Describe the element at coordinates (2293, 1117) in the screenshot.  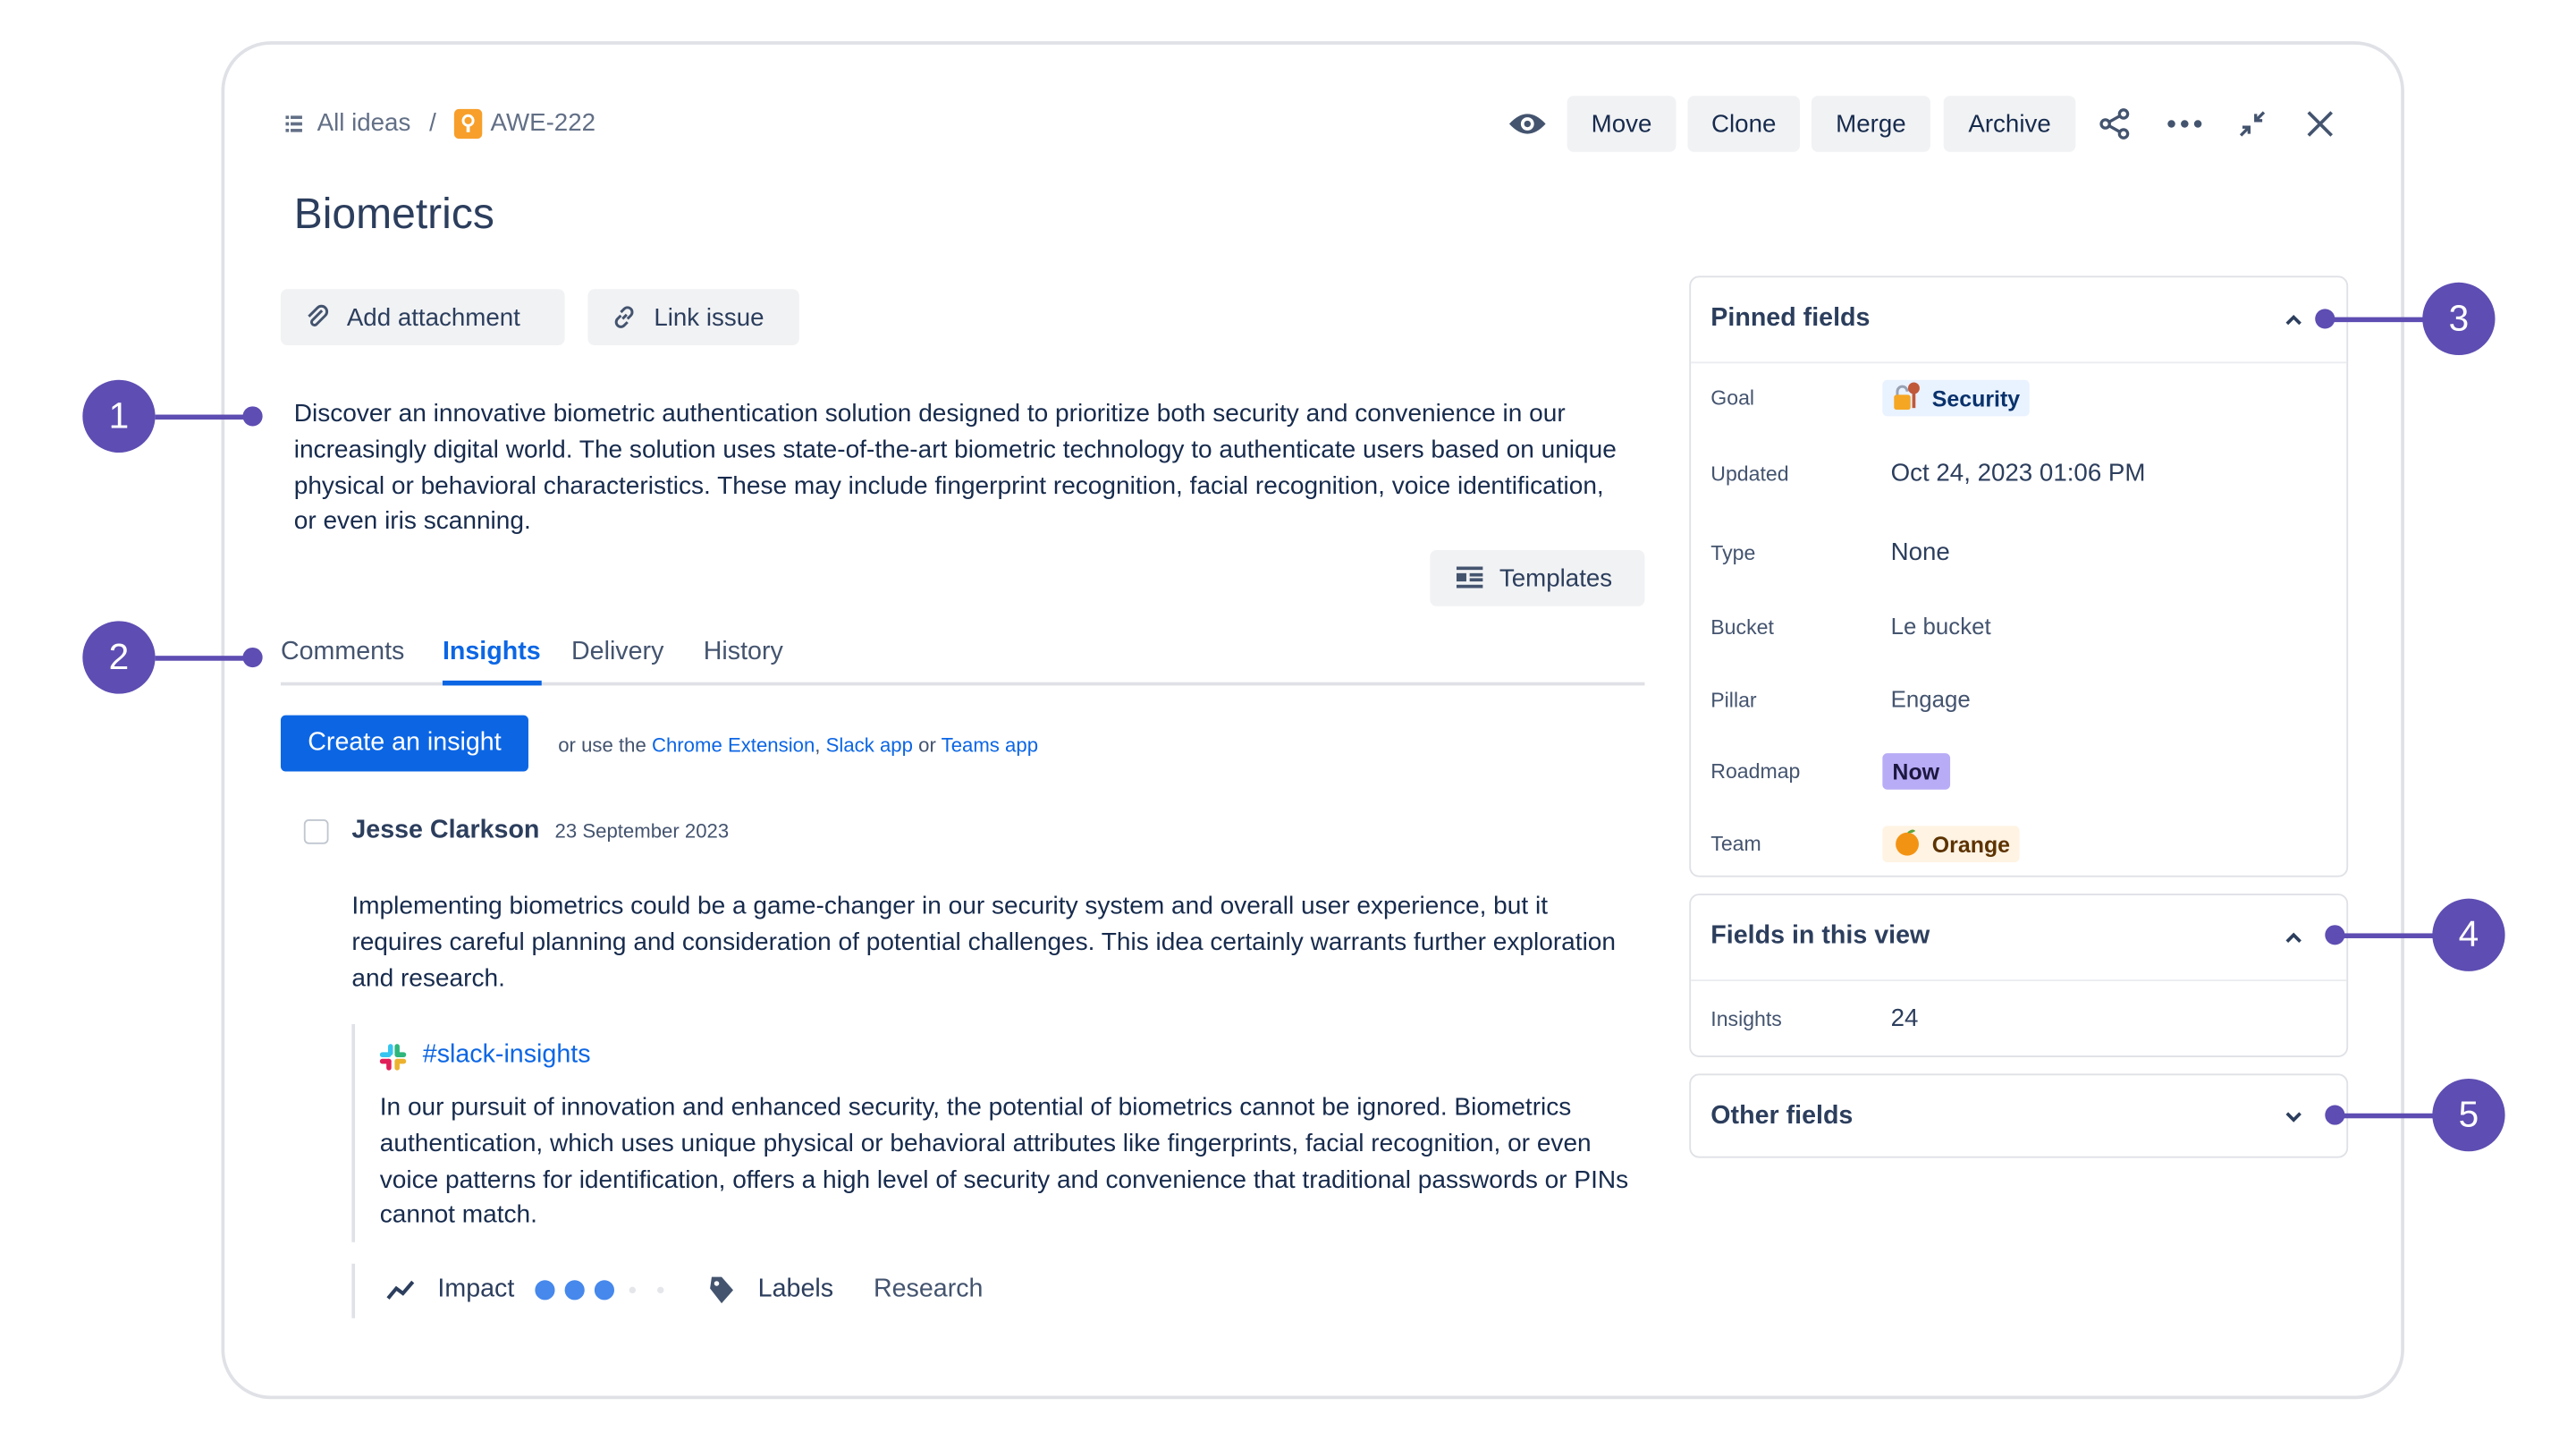
I see `chevron-down-icon` at that location.